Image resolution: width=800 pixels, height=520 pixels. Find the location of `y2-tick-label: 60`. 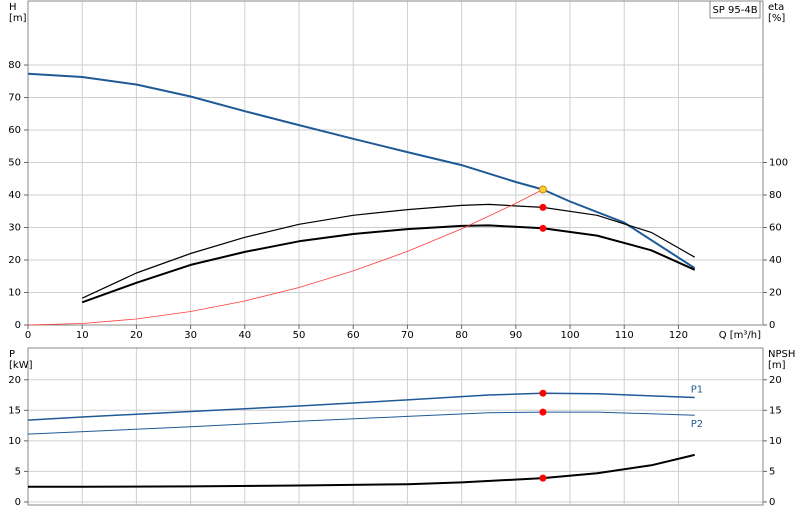

y2-tick-label: 60 is located at coordinates (775, 228).